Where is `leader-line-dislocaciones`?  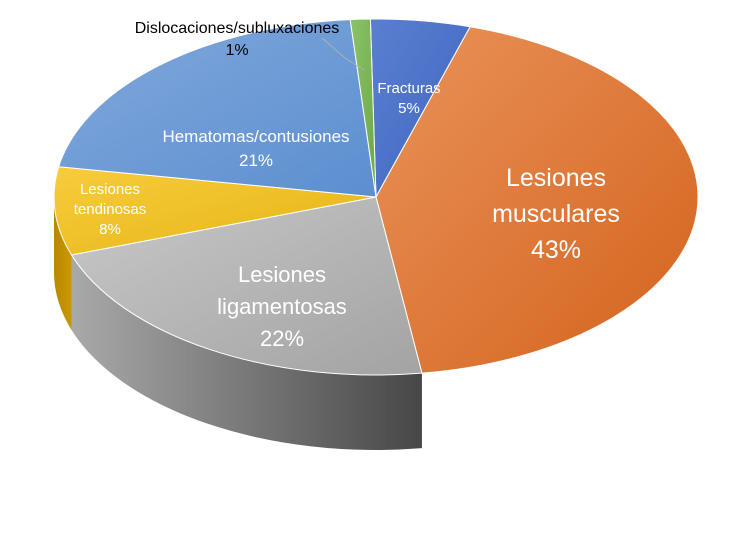
leader-line-dislocaciones is located at coordinates (343, 54).